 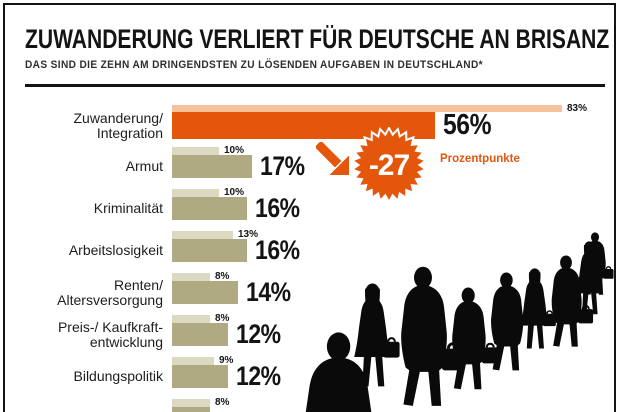 What do you see at coordinates (315, 85) in the screenshot?
I see `header-divider` at bounding box center [315, 85].